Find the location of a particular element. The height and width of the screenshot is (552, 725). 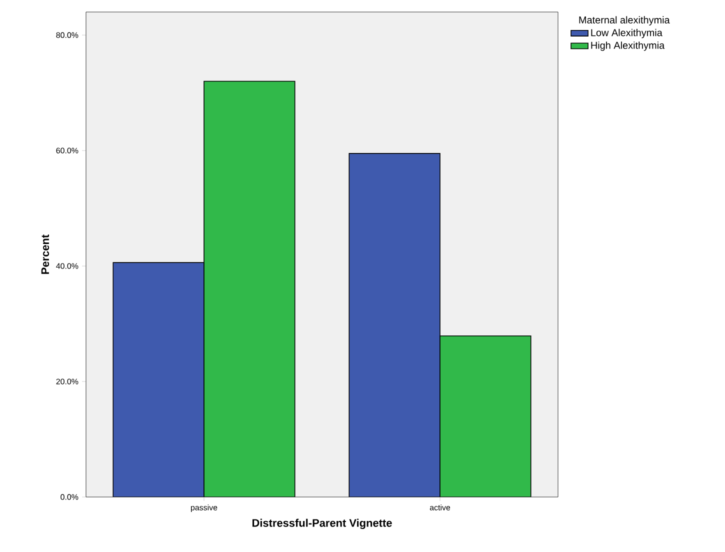

legend-label: Low Alexithymia is located at coordinates (626, 33).